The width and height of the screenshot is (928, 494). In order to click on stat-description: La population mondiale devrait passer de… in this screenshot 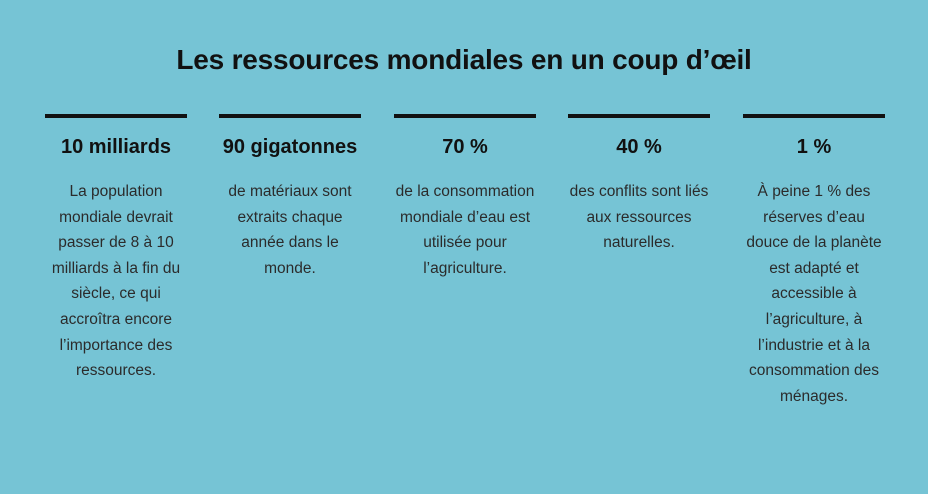, I will do `click(116, 281)`.